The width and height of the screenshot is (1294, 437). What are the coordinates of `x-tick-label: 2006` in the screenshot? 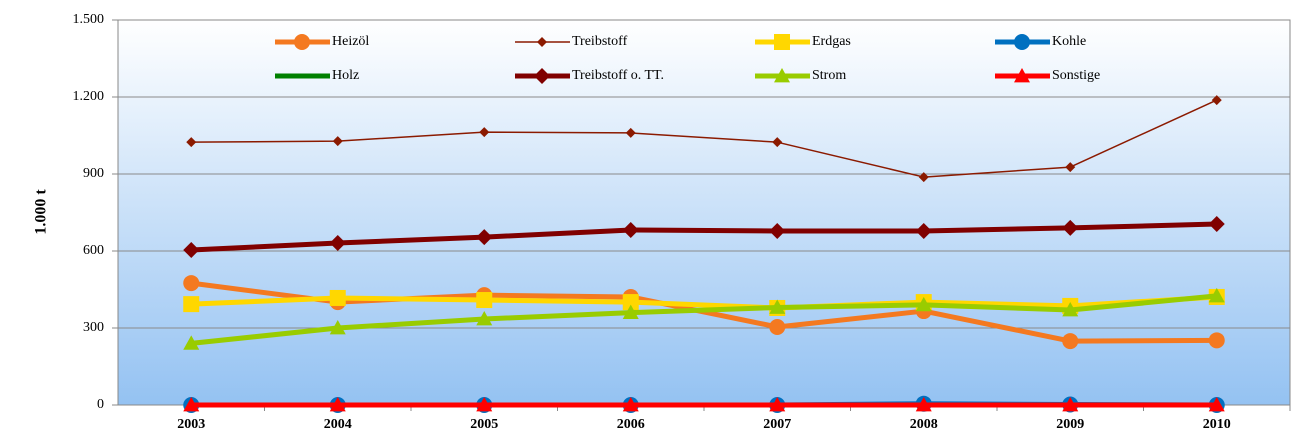 It's located at (631, 424).